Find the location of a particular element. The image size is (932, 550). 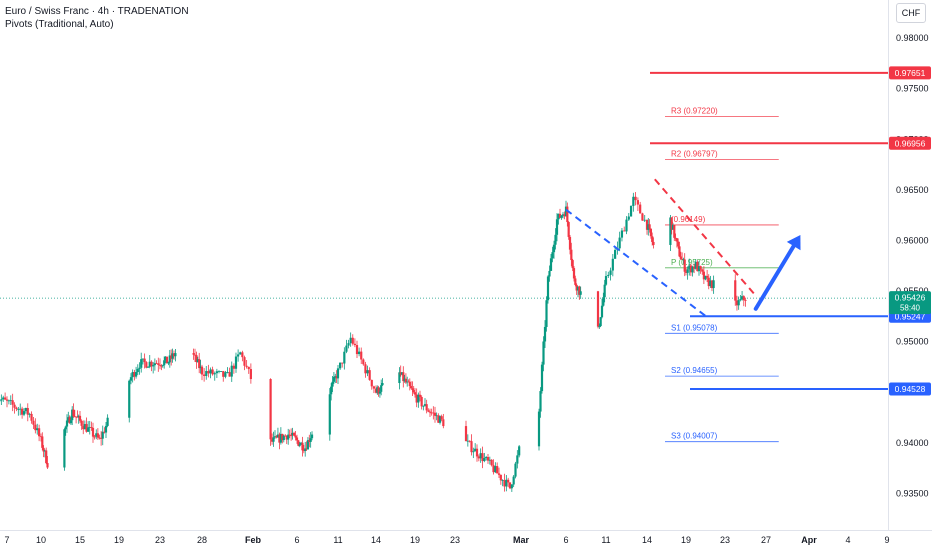

y-tick-label: 0.95000 is located at coordinates (912, 342).